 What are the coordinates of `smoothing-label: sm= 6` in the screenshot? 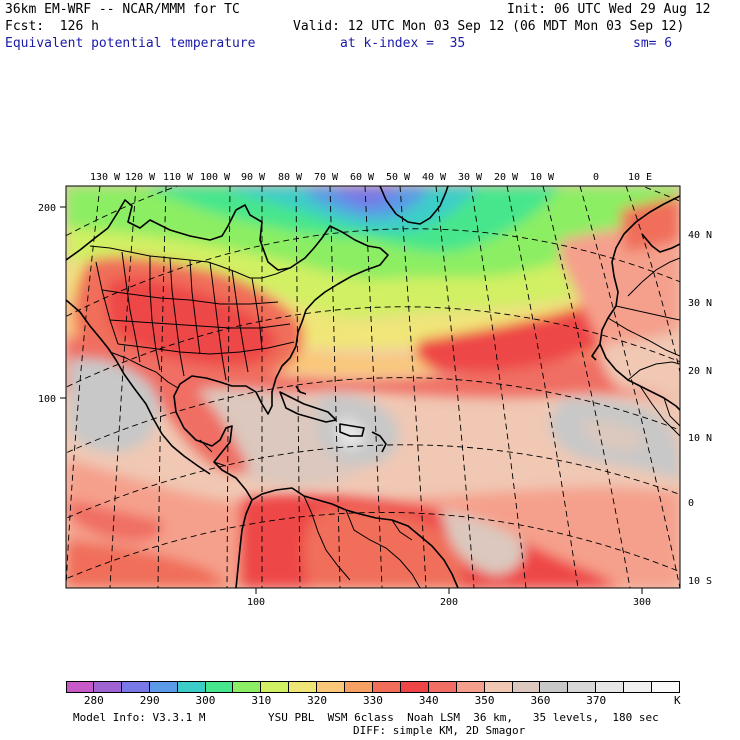 It's located at (653, 43).